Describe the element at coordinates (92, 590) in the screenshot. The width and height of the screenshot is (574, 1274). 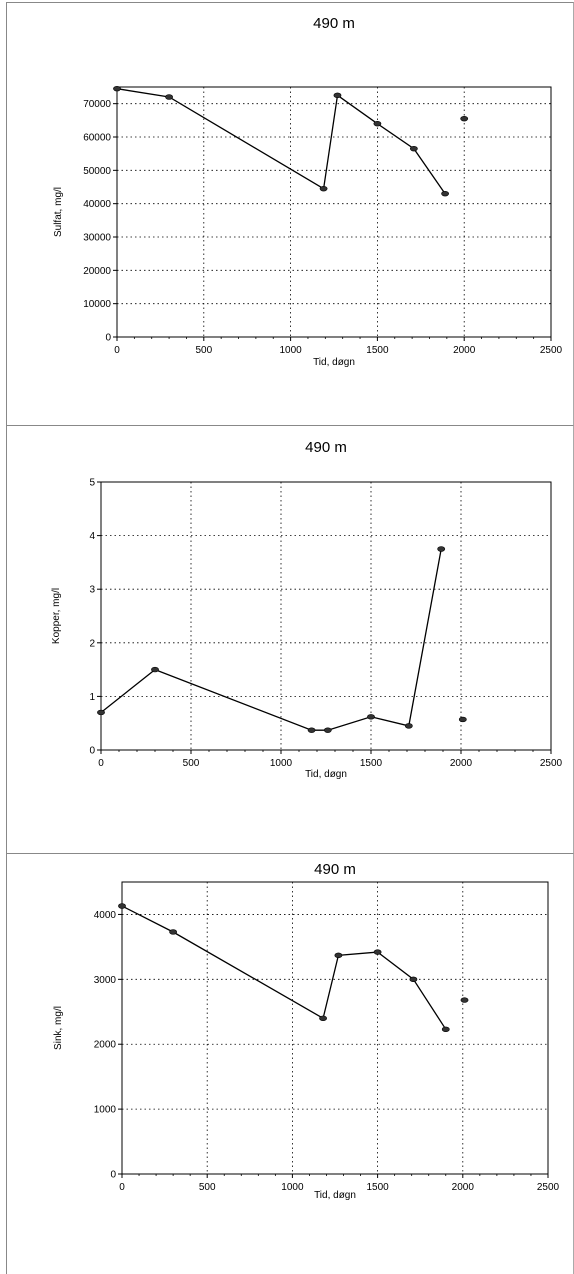
I see `y-tick-label: 3` at that location.